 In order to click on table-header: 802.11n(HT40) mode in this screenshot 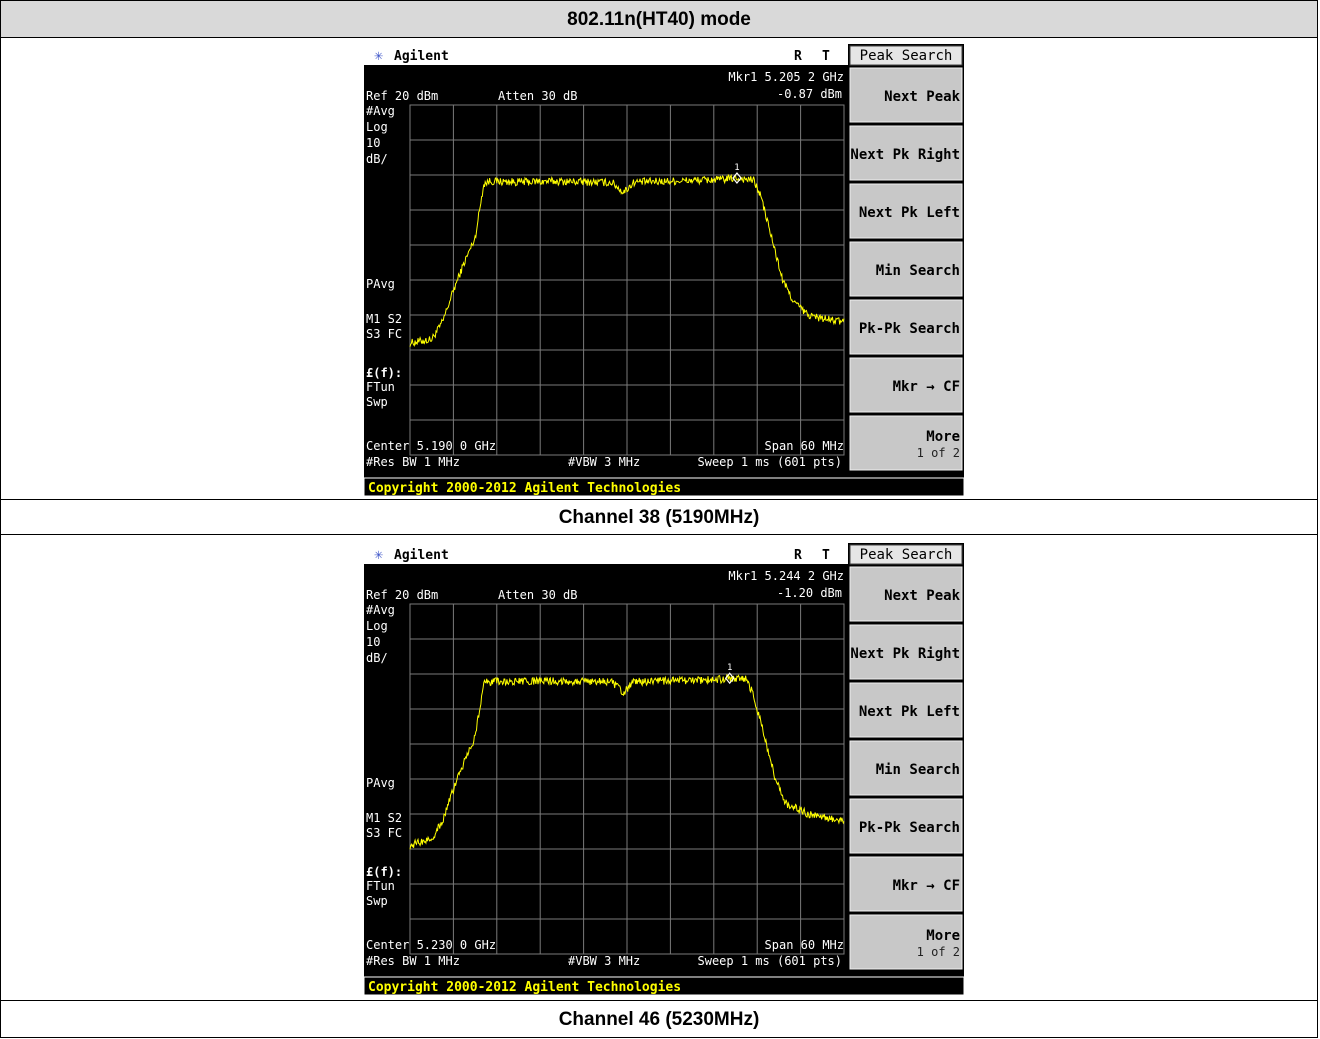, I will do `click(659, 19)`.